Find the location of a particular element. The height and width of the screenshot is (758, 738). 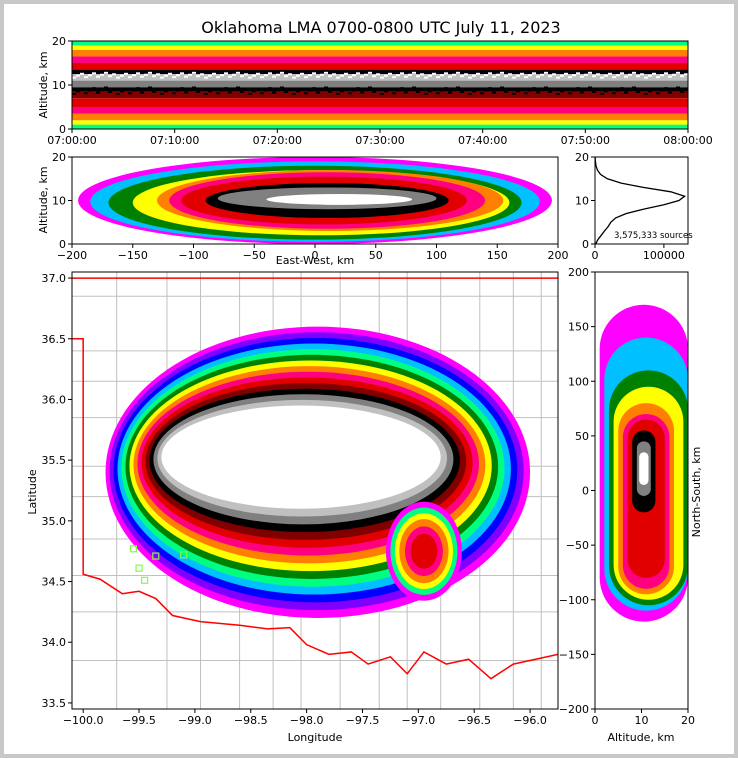

plan-view-xtick-label: −98.0 is located at coordinates (307, 720).